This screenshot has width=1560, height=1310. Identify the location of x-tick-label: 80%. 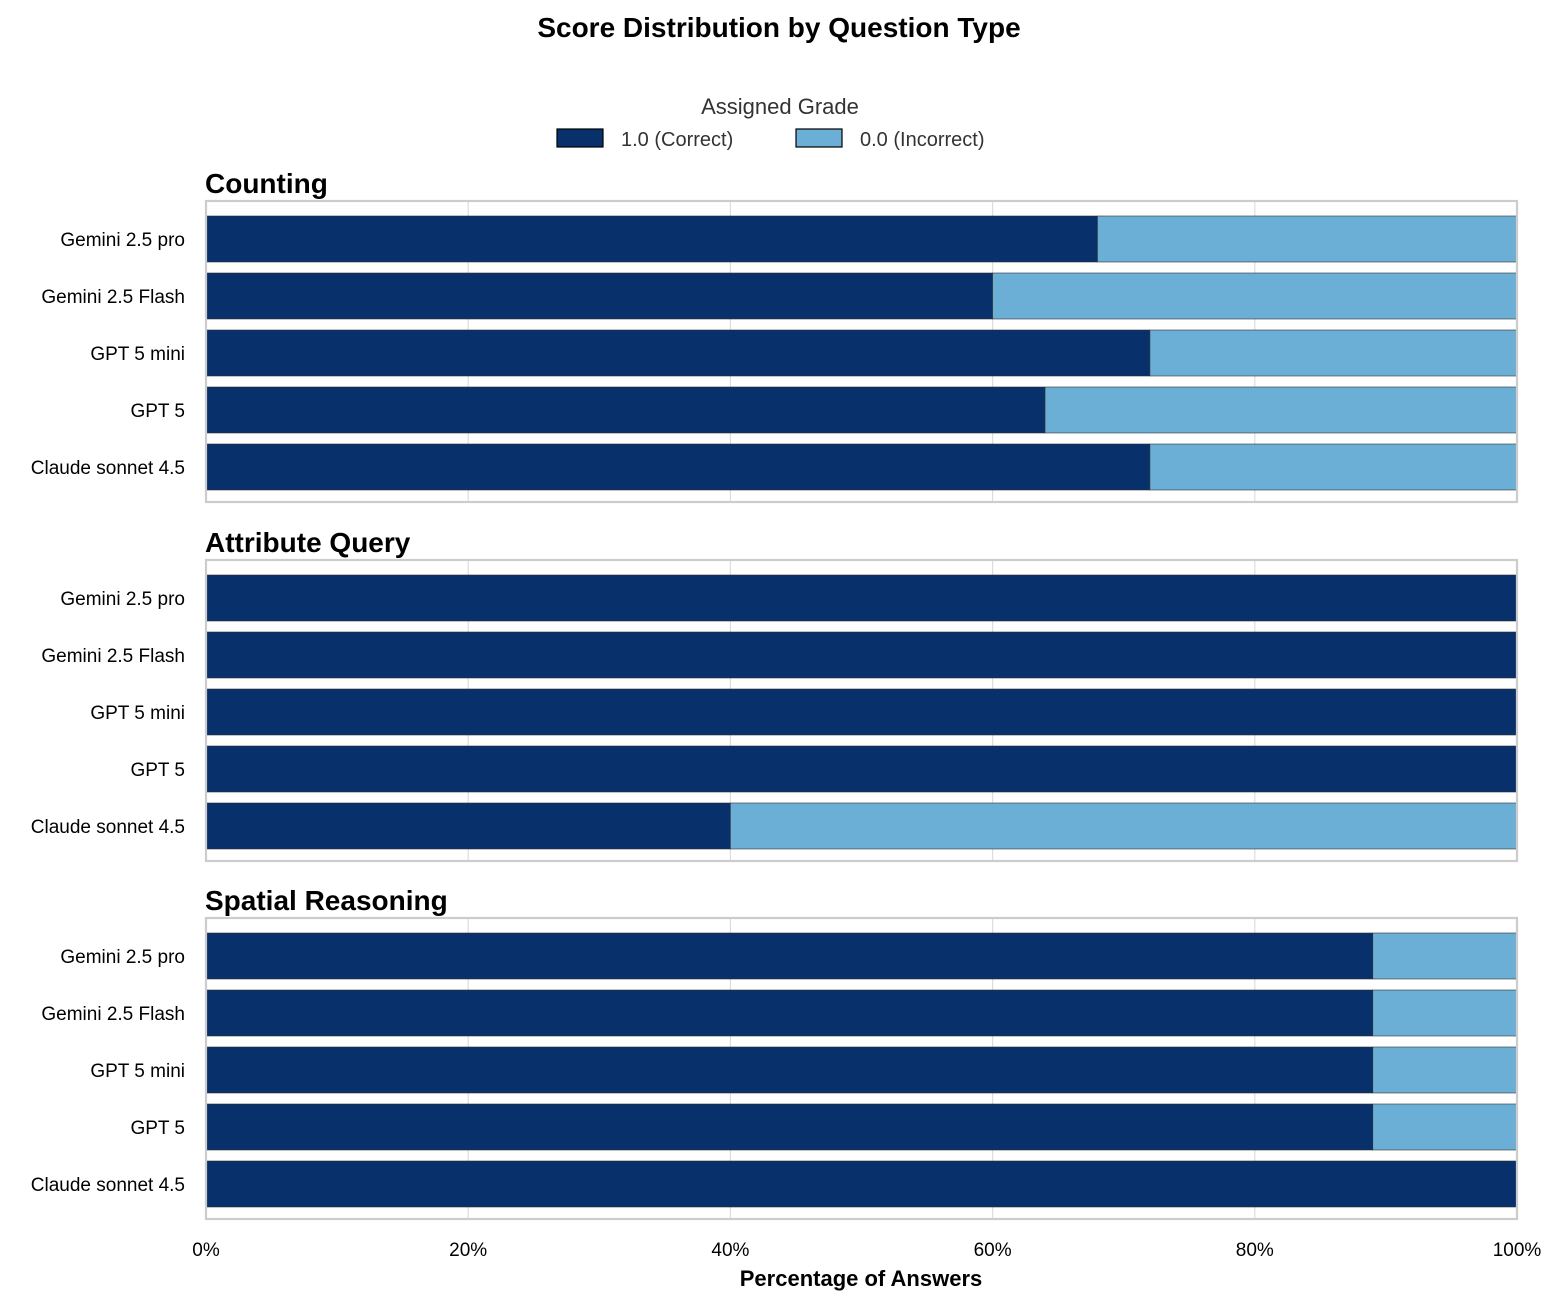
(1255, 1250).